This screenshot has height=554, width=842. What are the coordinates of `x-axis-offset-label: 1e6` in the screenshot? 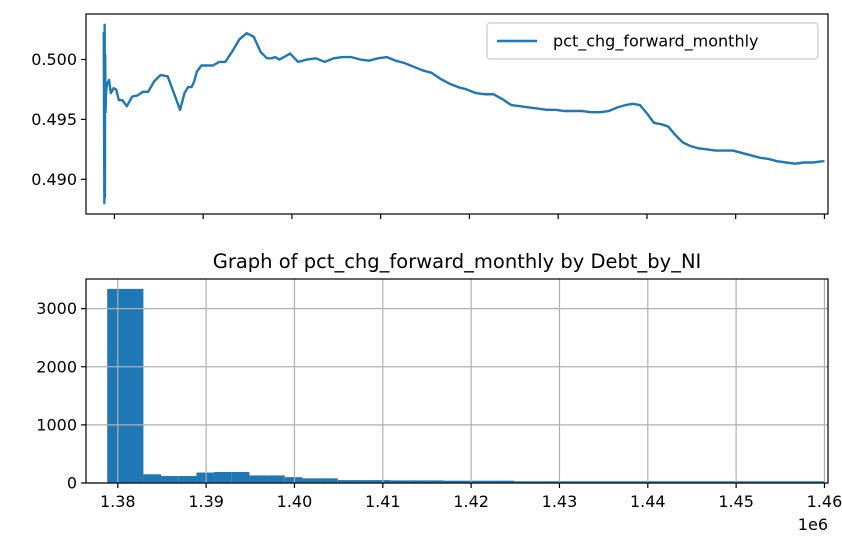 It's located at (813, 524).